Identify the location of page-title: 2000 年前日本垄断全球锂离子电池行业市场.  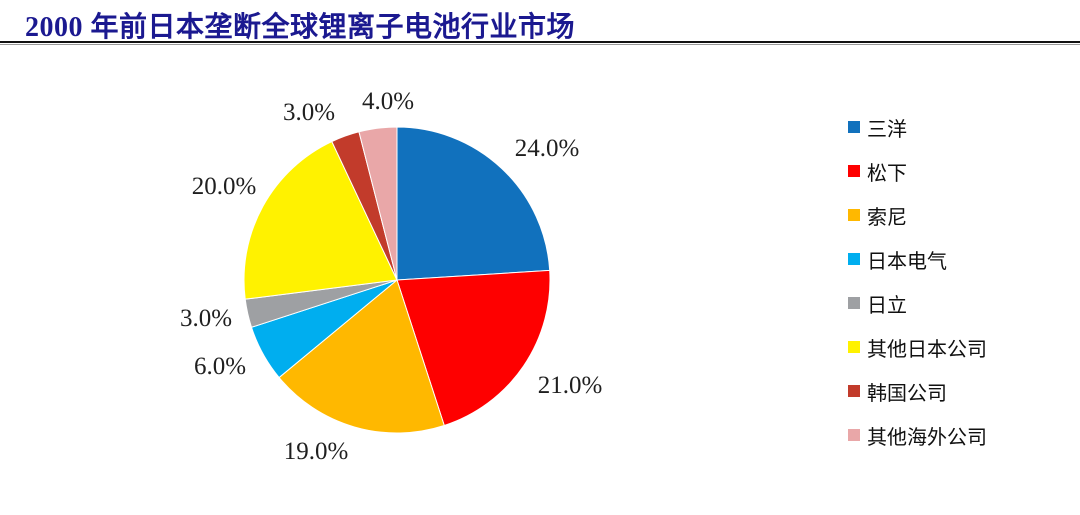
(300, 27).